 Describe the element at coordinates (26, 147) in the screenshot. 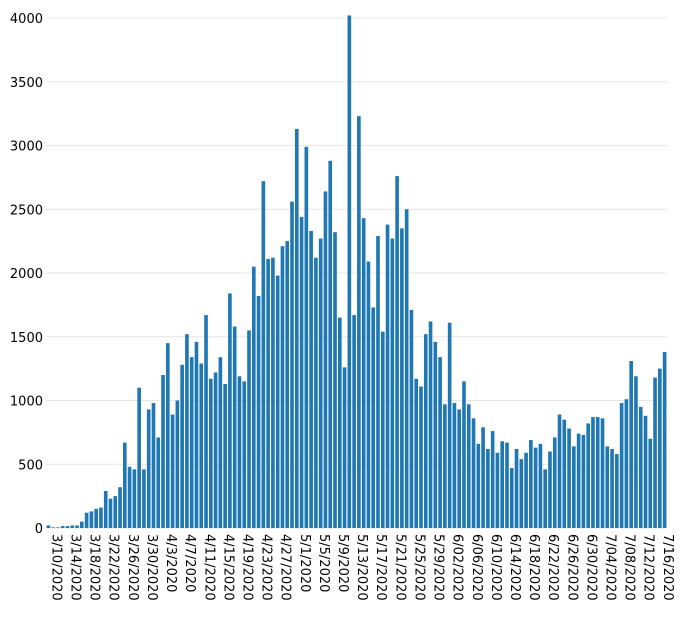

I see `y-tick-label: 3000` at that location.